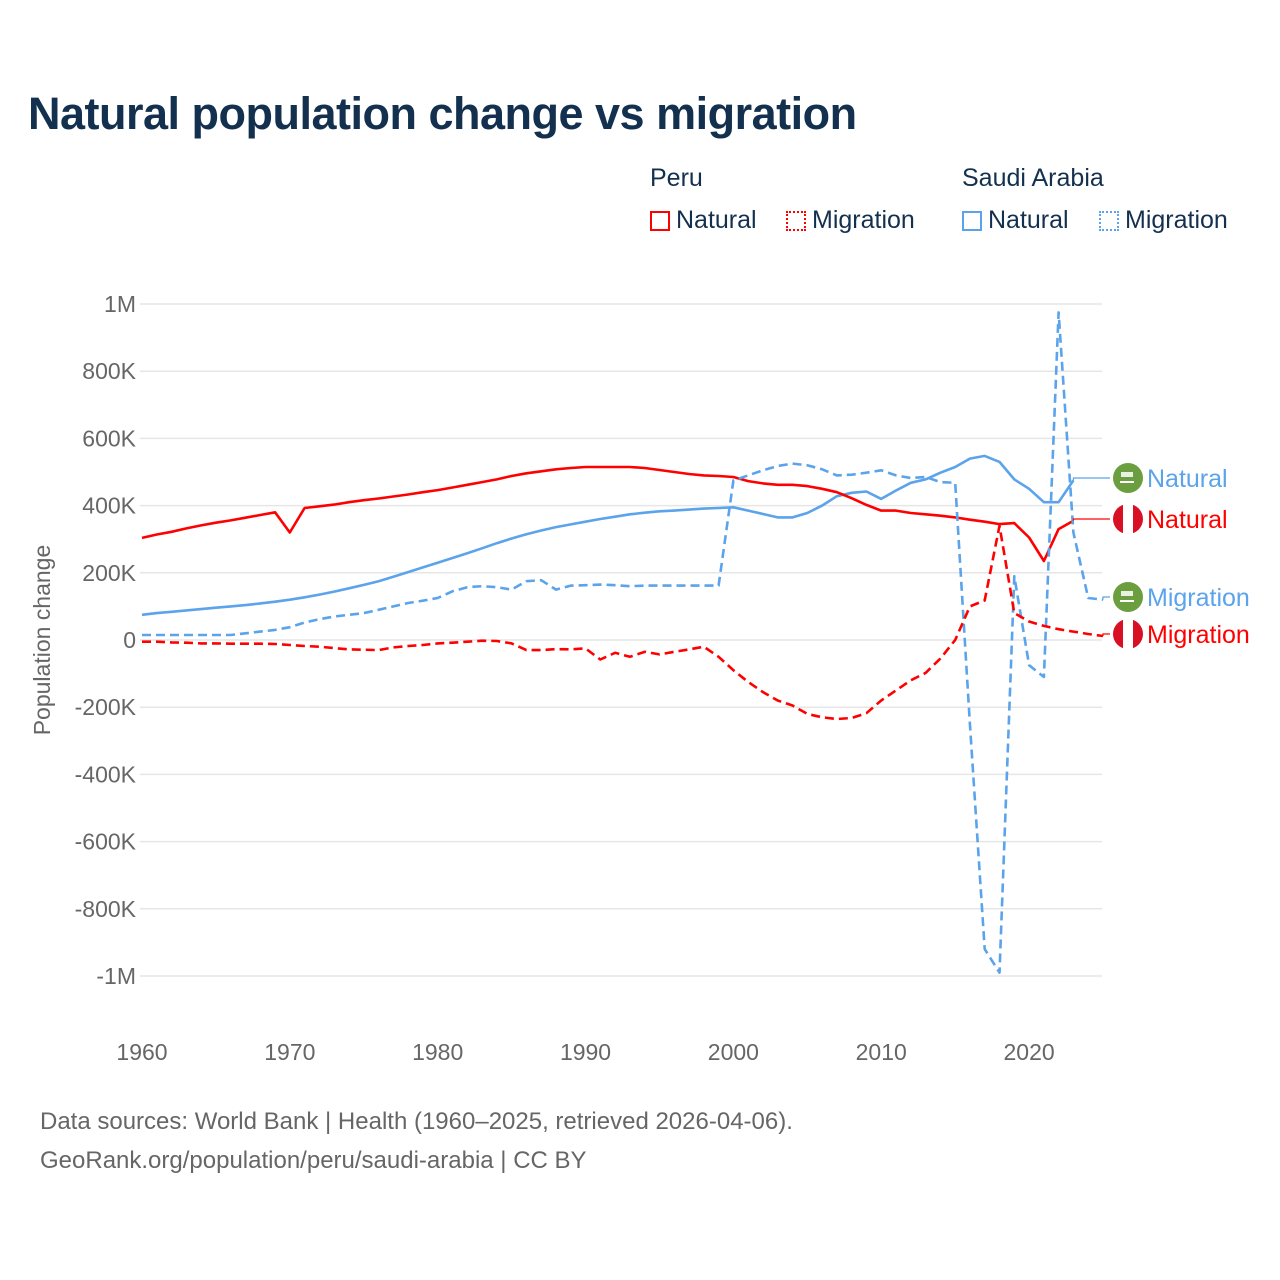  Describe the element at coordinates (129, 640) in the screenshot. I see `y-tick-label: 0` at that location.